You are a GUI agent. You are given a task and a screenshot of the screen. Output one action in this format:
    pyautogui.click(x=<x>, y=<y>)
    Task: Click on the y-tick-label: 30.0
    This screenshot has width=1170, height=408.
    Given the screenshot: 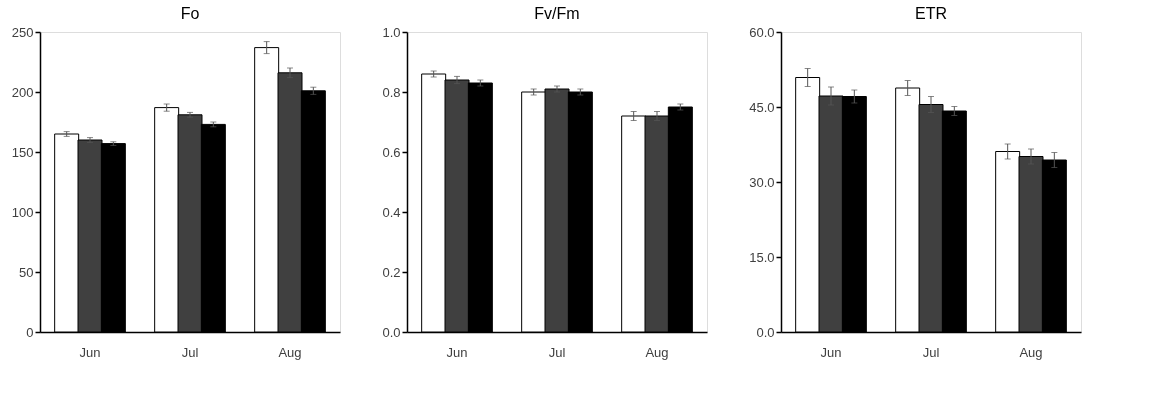 What is the action you would take?
    pyautogui.click(x=762, y=182)
    